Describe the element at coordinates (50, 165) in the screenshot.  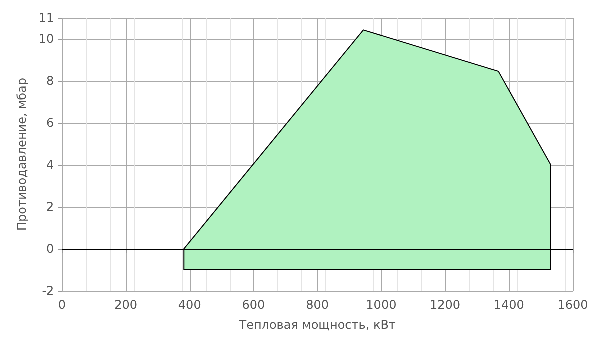
I see `y-tick-label: 4` at that location.